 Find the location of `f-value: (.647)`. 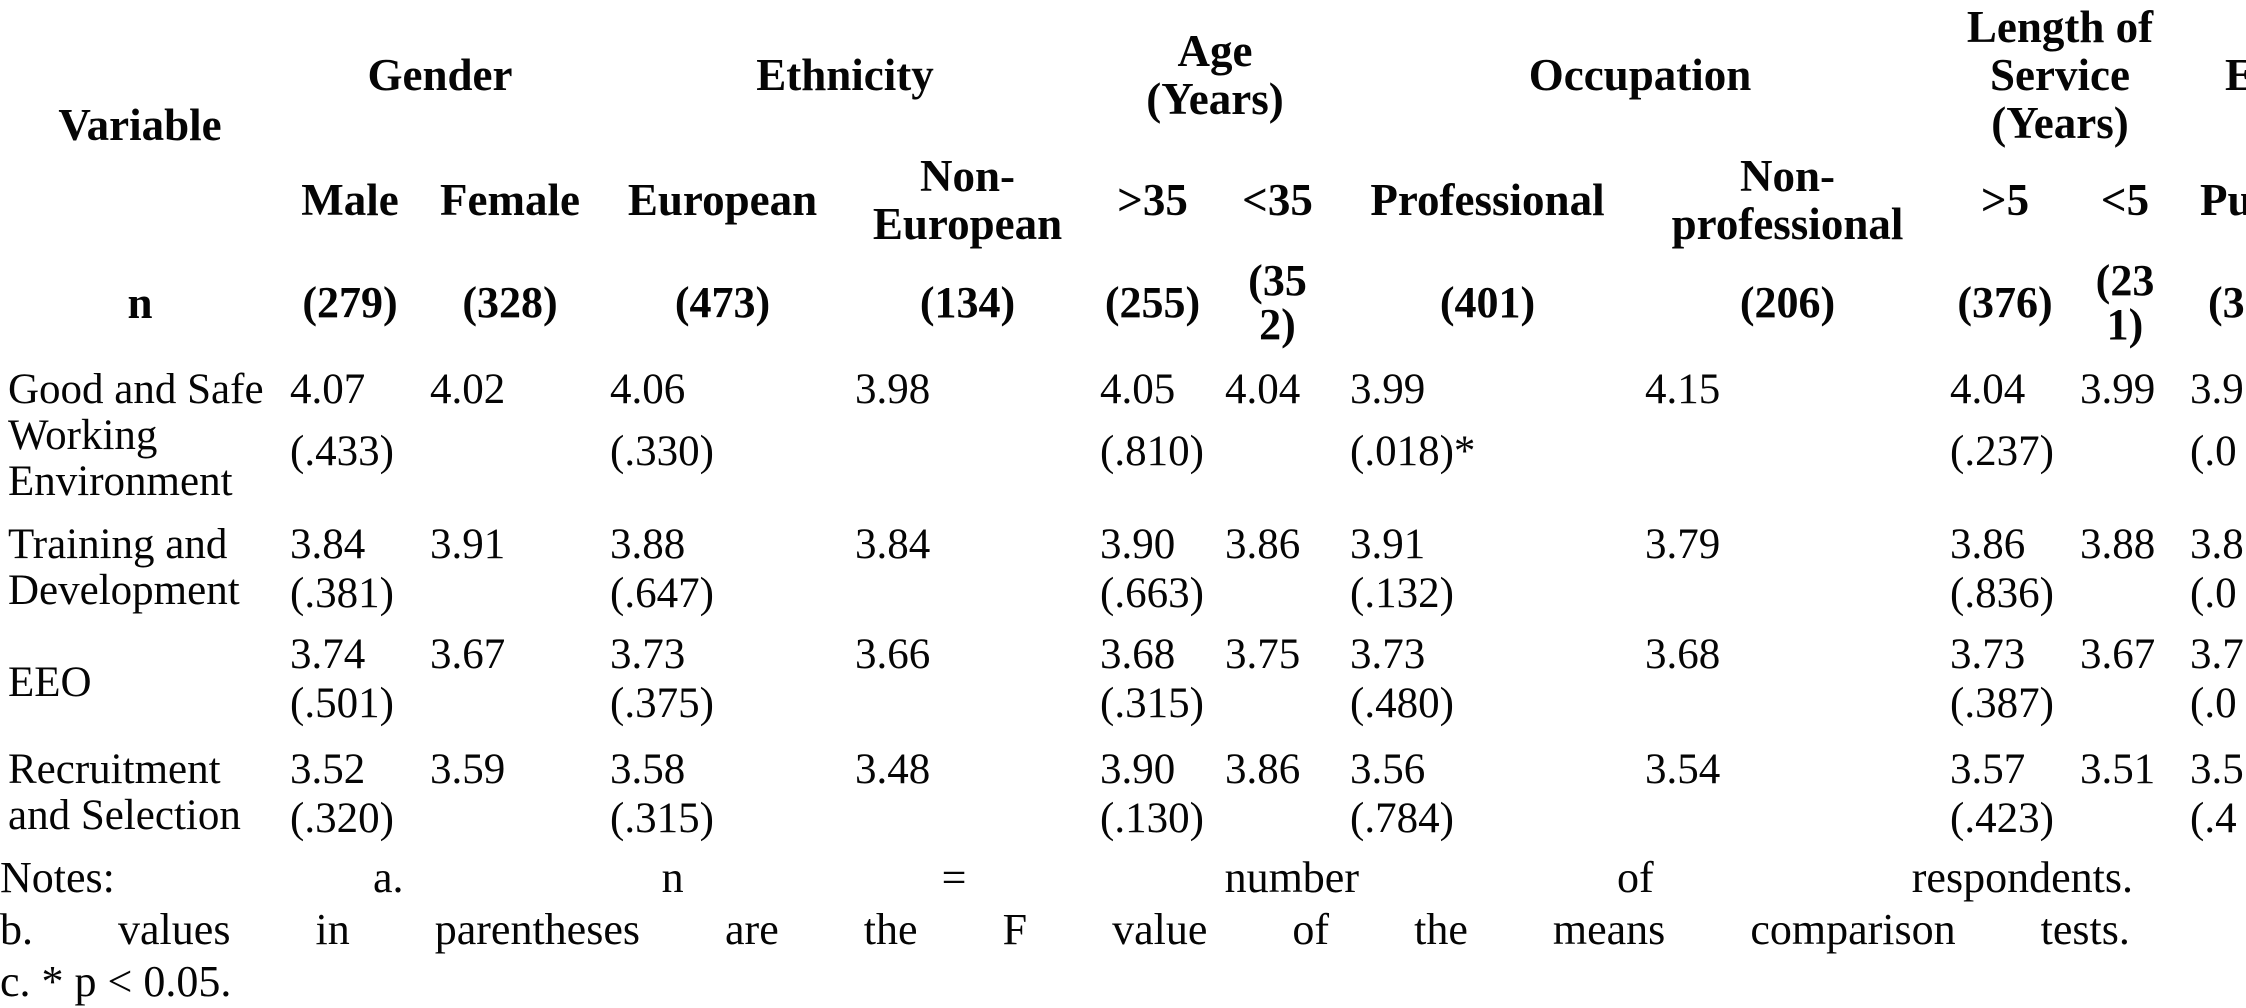

f-value: (.647) is located at coordinates (662, 593).